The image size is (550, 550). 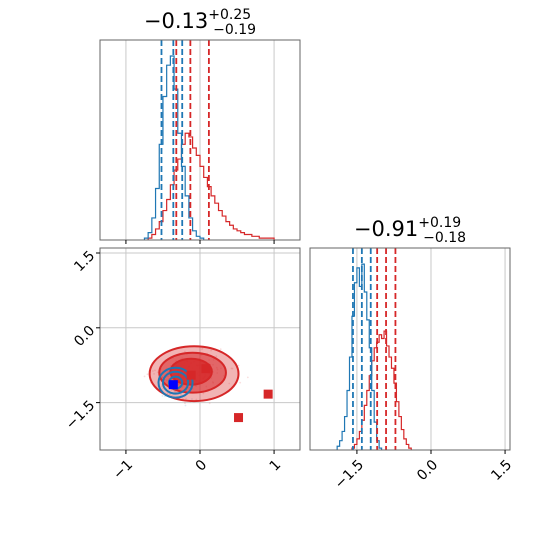 I want to click on title-x1-lower: −0.18, so click(x=444, y=238).